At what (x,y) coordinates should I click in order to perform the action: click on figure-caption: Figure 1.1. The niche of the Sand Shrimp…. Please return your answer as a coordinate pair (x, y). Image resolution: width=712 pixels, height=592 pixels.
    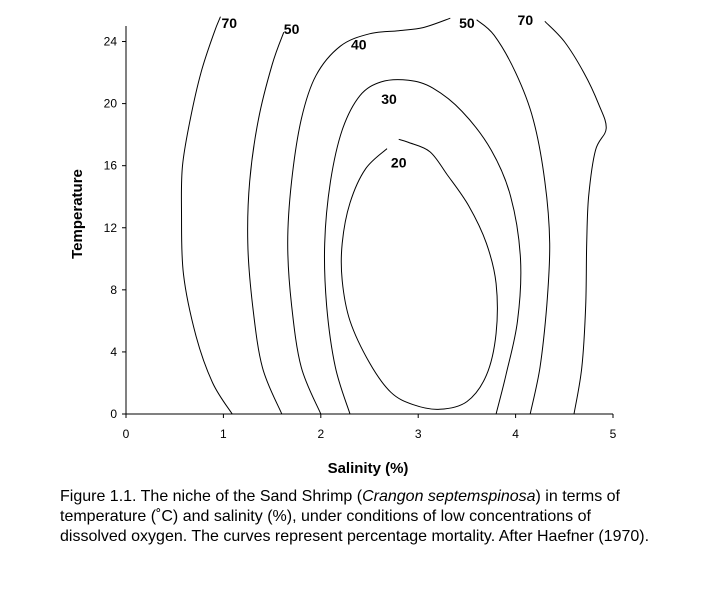
    Looking at the image, I should click on (360, 517).